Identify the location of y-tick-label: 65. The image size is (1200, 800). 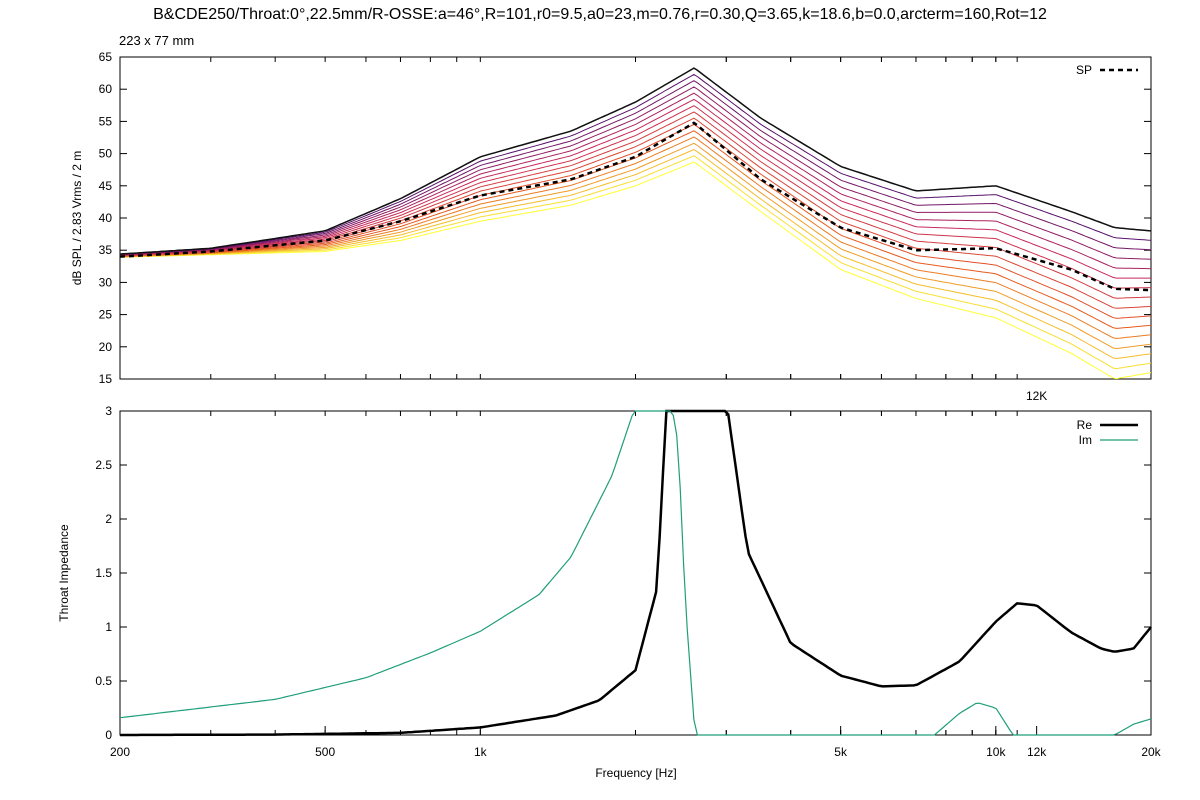
(106, 57).